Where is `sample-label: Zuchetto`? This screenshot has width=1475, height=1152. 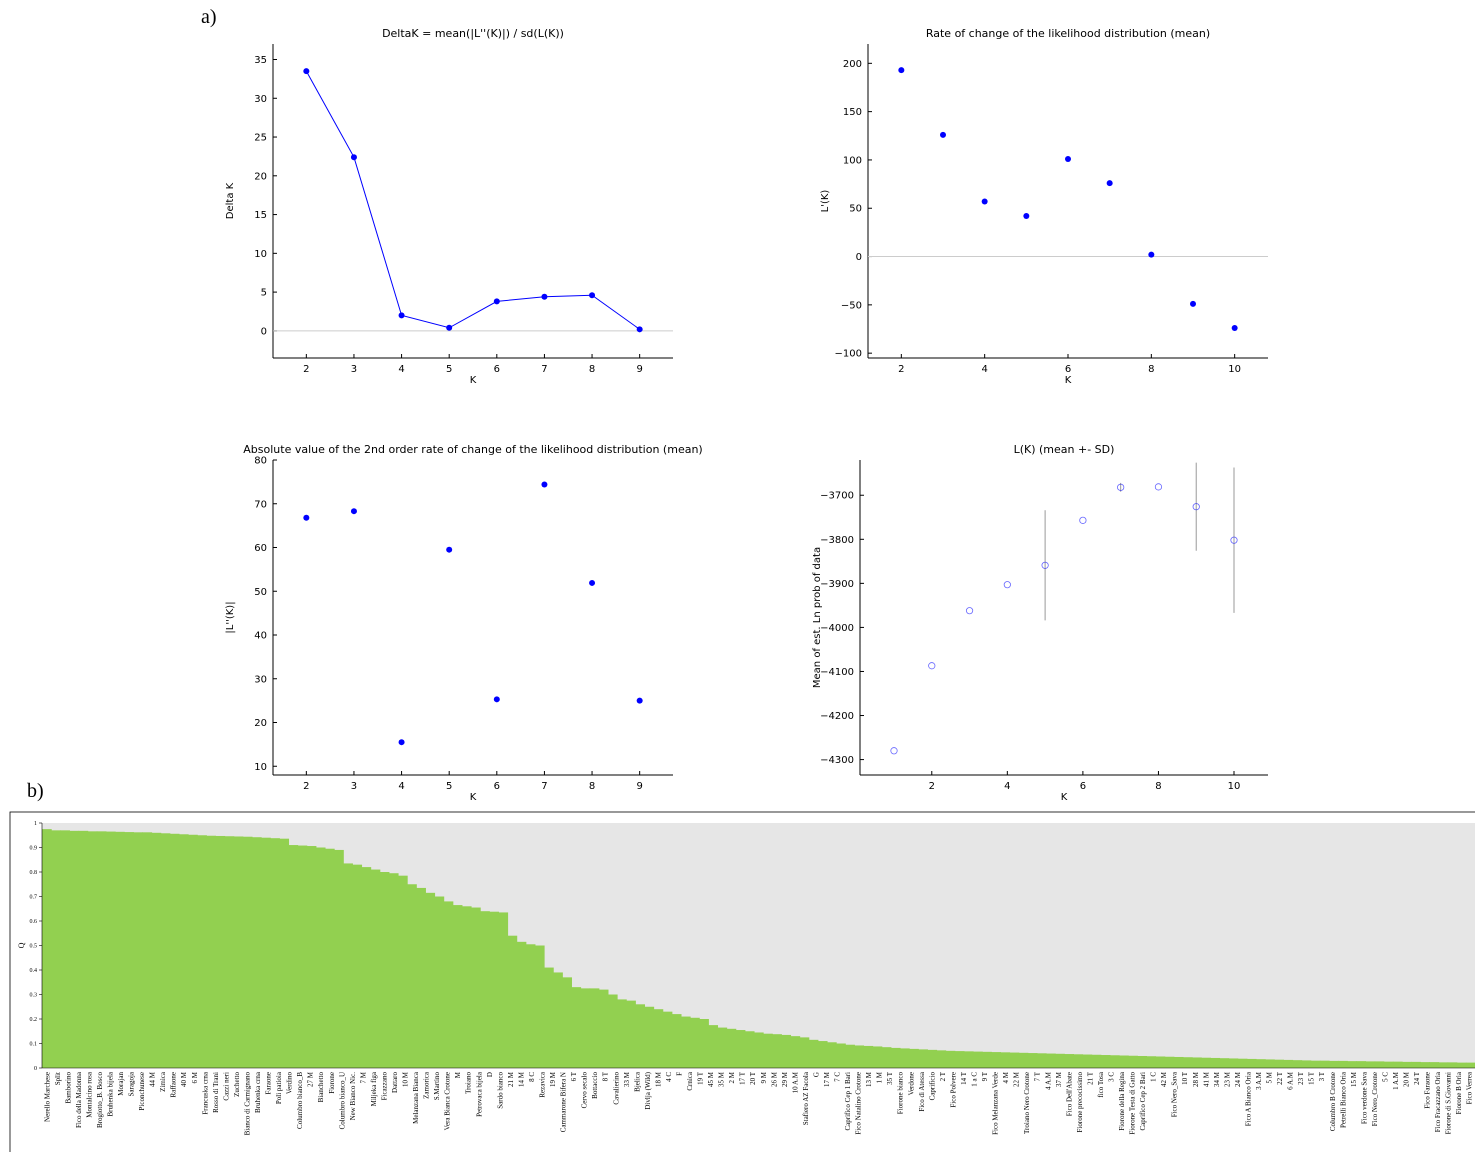
sample-label: Zuchetto is located at coordinates (237, 1084).